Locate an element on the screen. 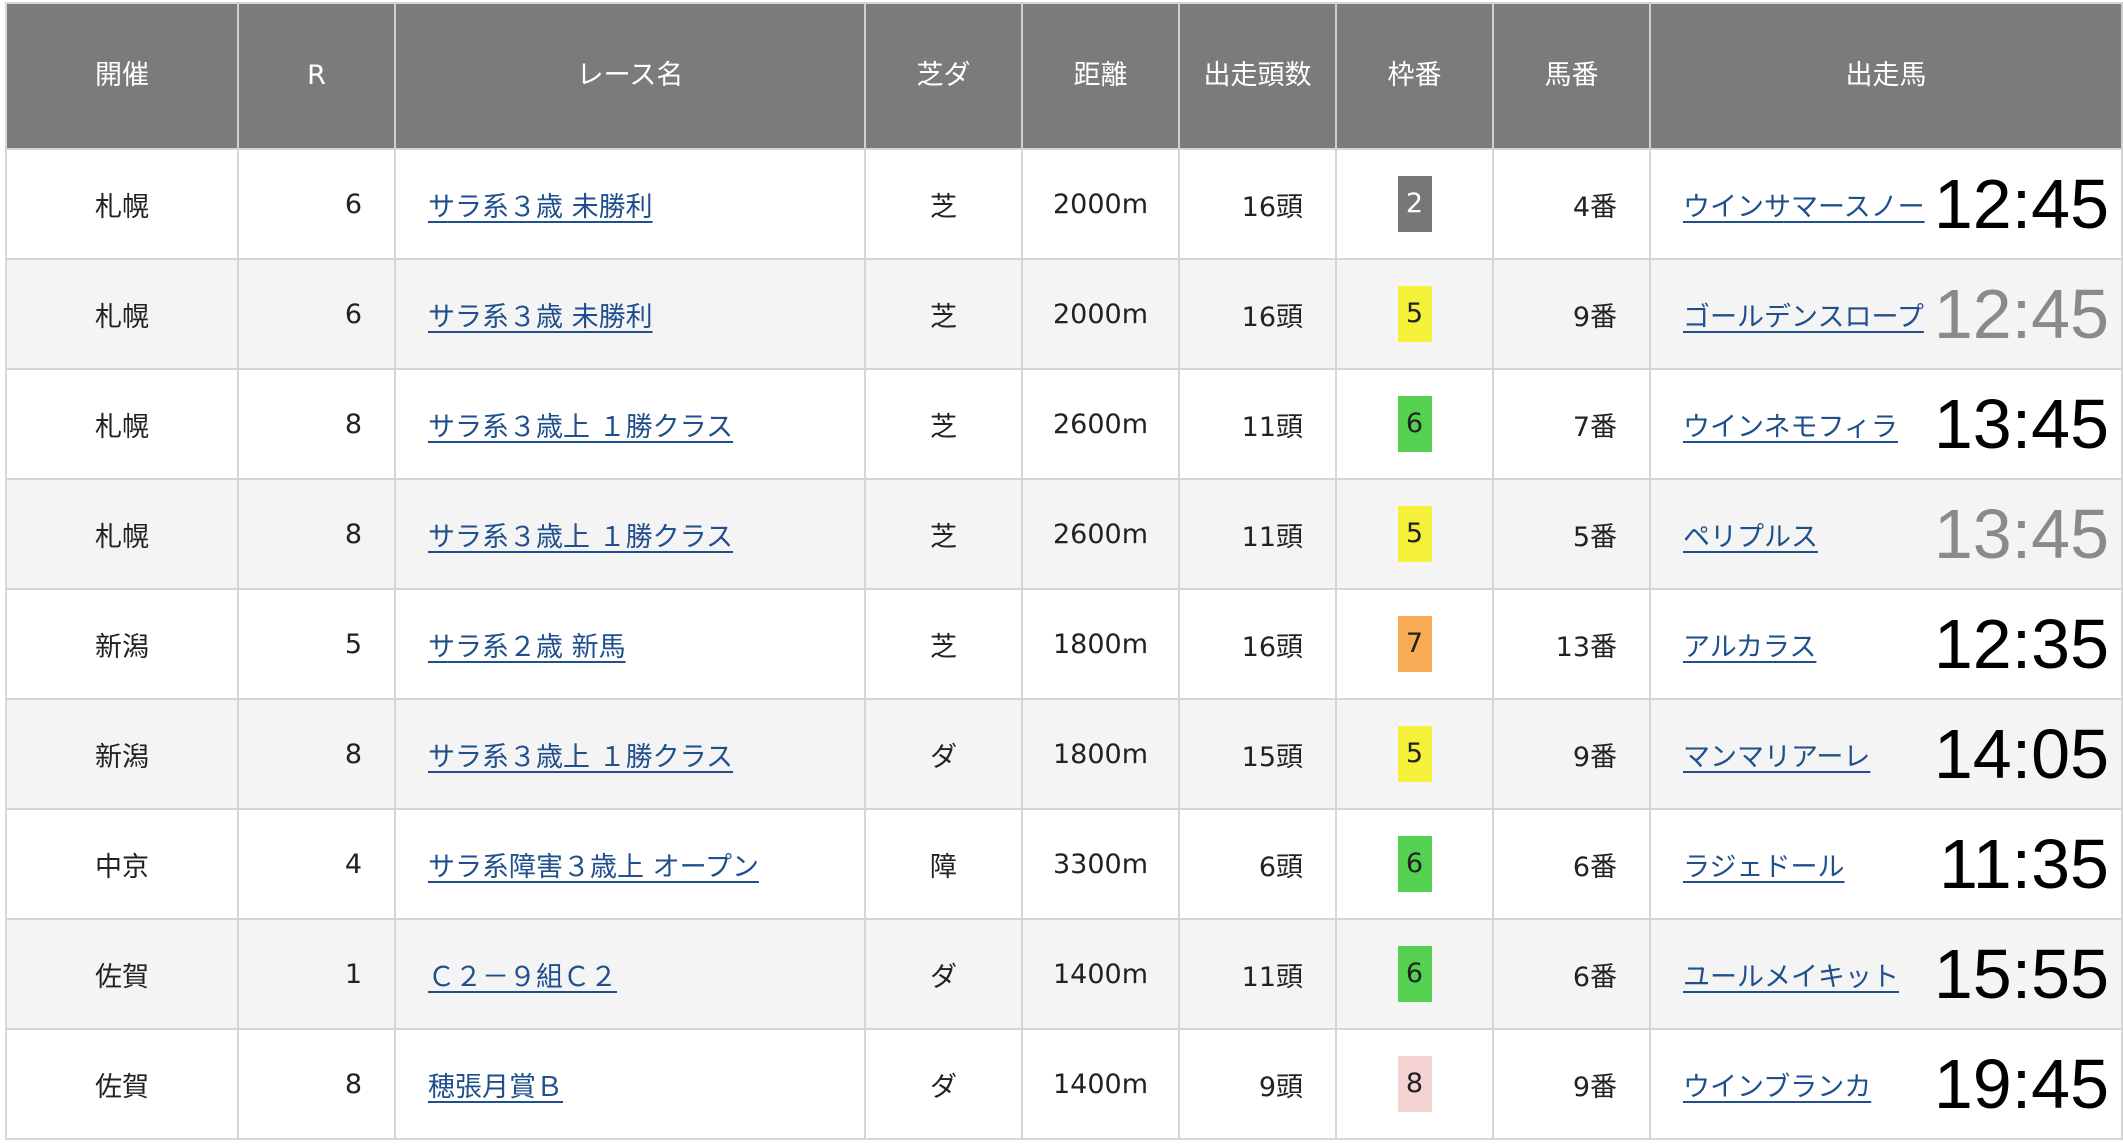 The width and height of the screenshot is (2123, 1144). race-number-cell: 6 is located at coordinates (317, 203).